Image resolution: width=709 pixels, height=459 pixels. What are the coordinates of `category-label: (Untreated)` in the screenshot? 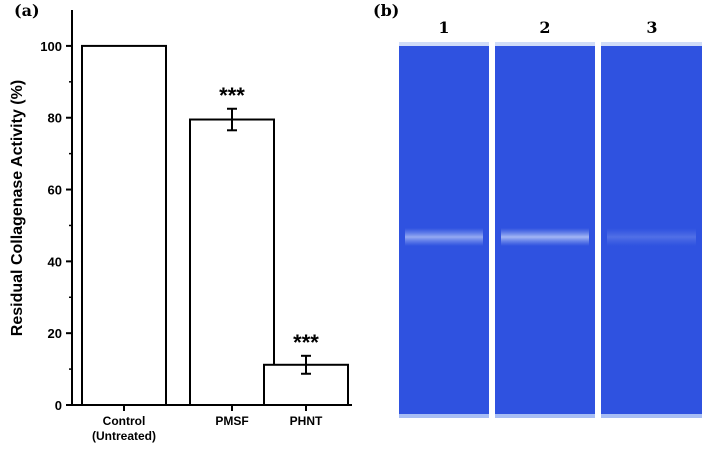 It's located at (124, 436).